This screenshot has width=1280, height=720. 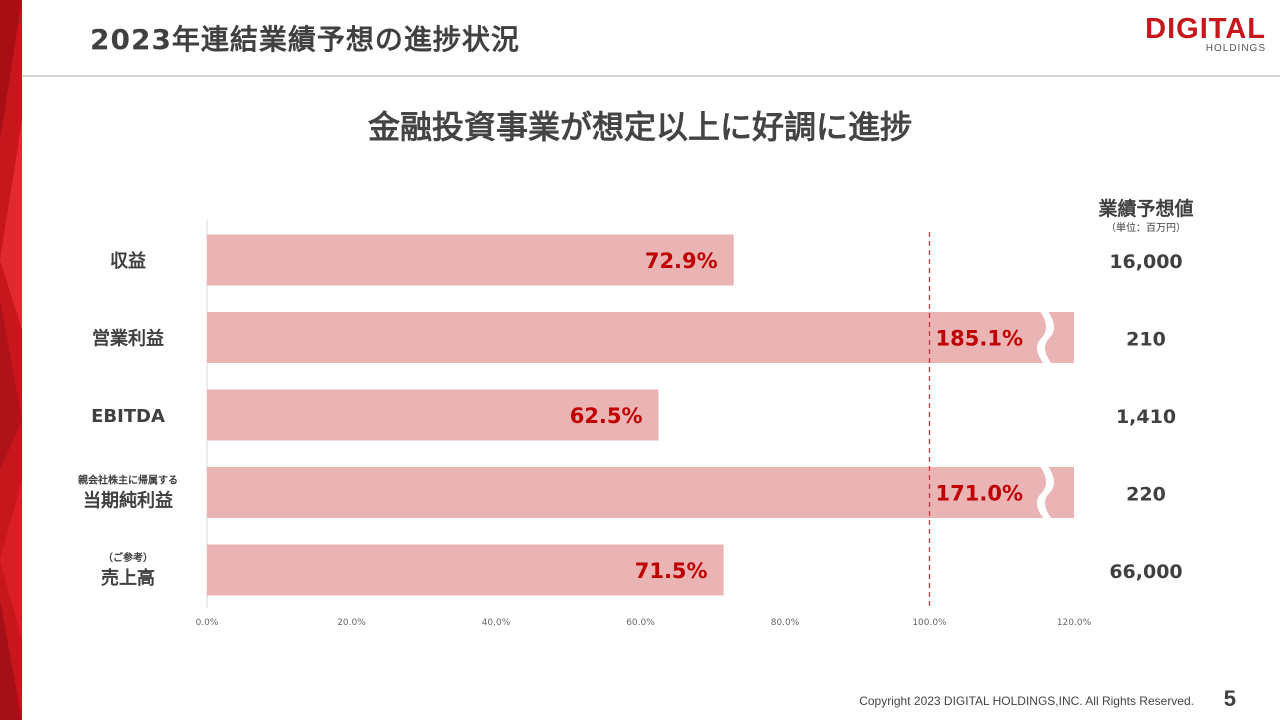 I want to click on company-logo: DIGITAL HOLDINGS, so click(x=1205, y=34).